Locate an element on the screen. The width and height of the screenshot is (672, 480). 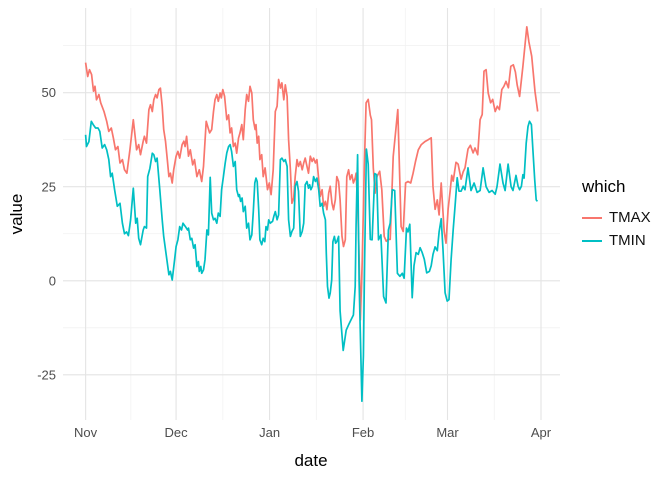
legend-title: which is located at coordinates (604, 186).